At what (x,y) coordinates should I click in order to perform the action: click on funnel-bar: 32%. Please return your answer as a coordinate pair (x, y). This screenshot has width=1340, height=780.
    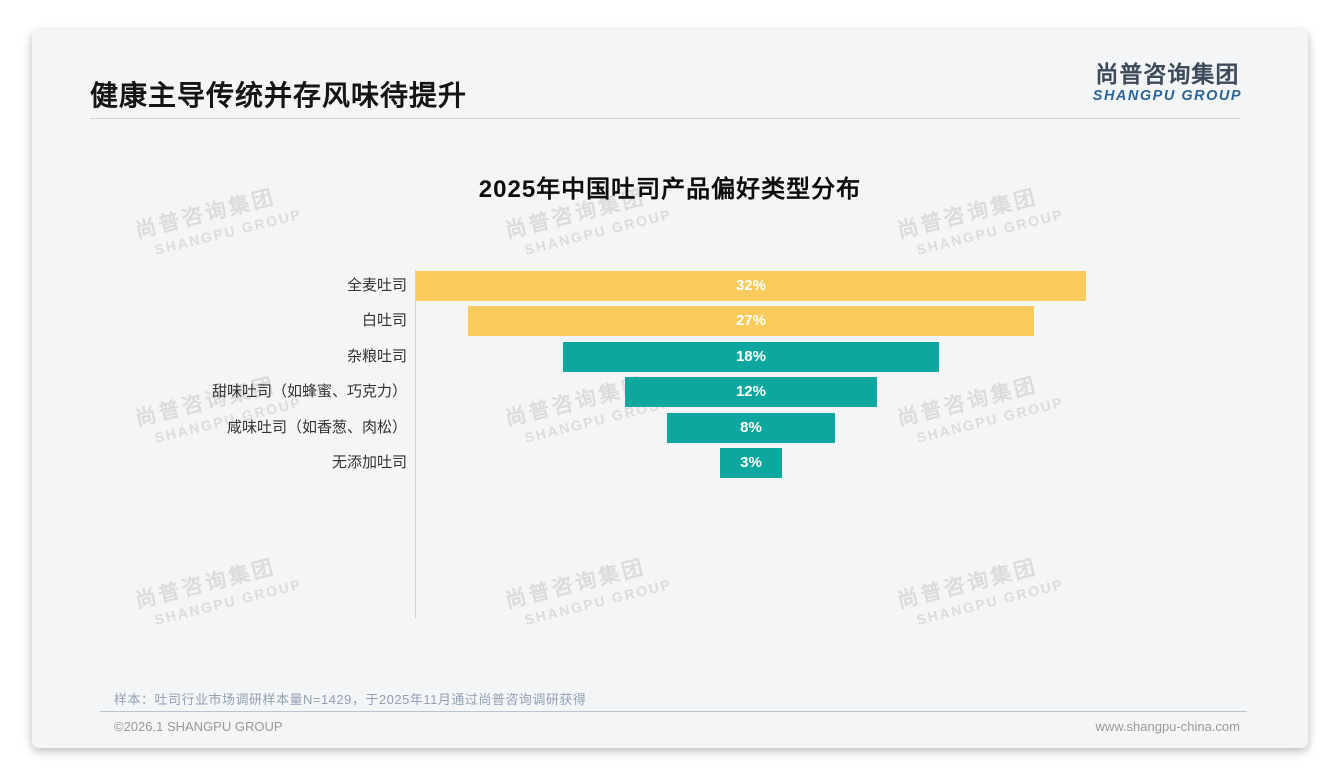
    Looking at the image, I should click on (751, 286).